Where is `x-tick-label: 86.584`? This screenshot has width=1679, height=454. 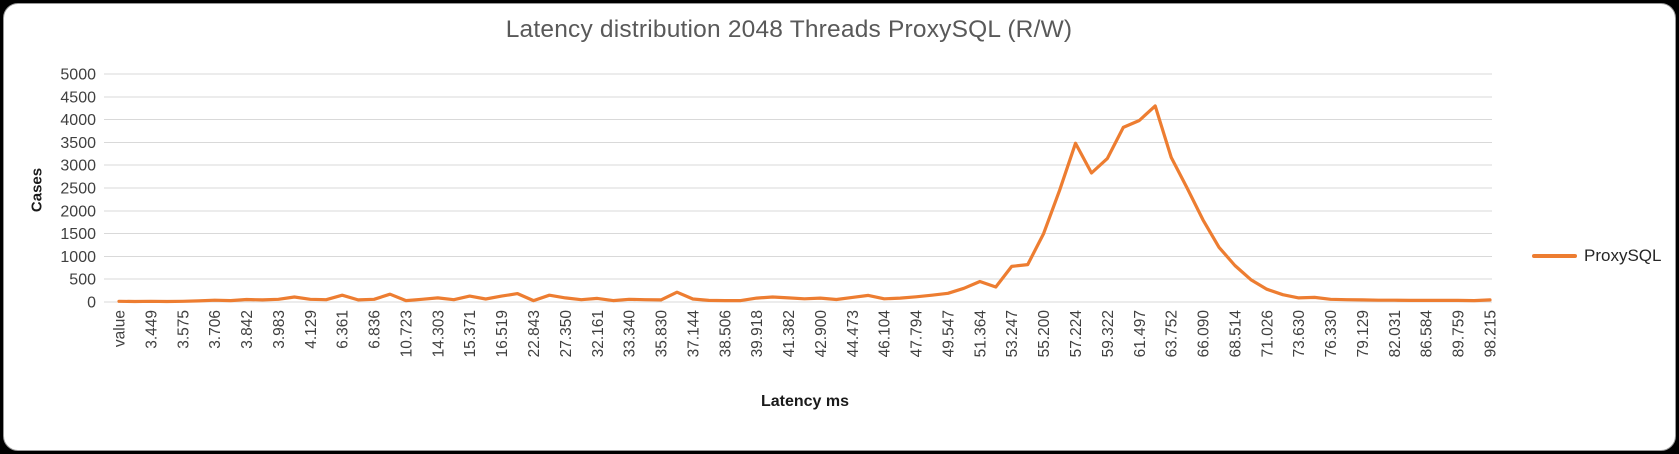 x-tick-label: 86.584 is located at coordinates (1427, 334).